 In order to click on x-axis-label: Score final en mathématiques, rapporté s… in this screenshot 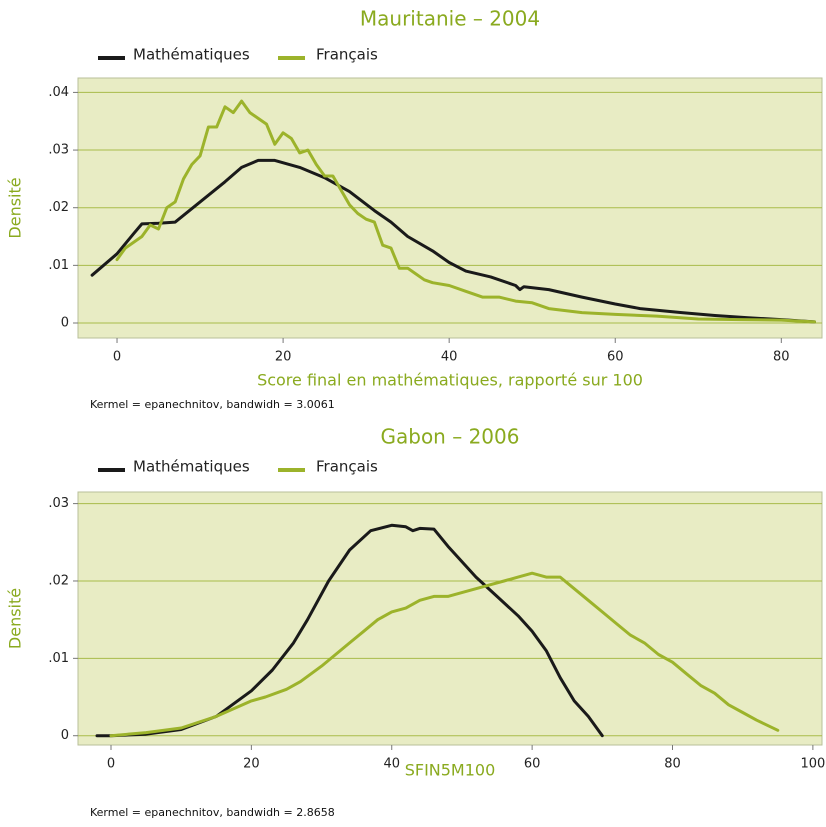, I will do `click(450, 380)`.